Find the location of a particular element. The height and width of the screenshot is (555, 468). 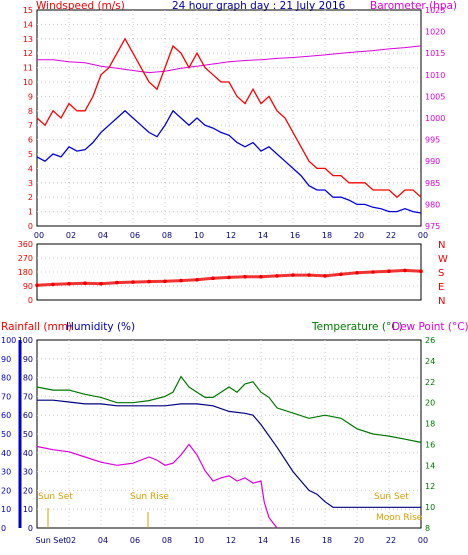

wind-x-tick-label: 16 is located at coordinates (295, 235).